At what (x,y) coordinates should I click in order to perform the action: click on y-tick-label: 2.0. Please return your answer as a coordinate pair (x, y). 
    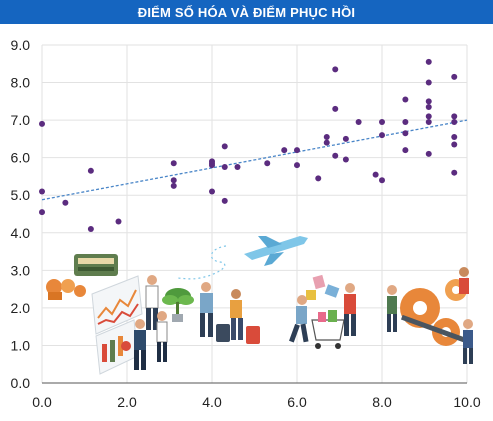
    Looking at the image, I should click on (21, 308).